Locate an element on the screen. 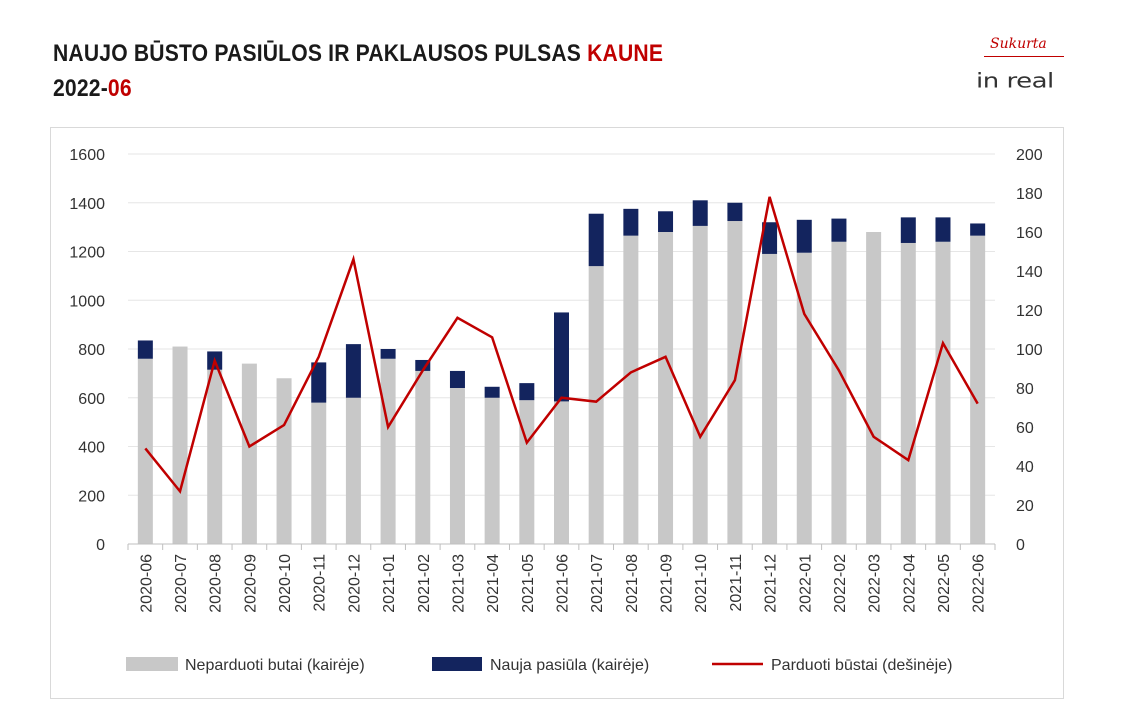  title-main: NAUJO BŪSTO PASIŪLOS IR PAKLAUSOS PULSAS is located at coordinates (320, 53).